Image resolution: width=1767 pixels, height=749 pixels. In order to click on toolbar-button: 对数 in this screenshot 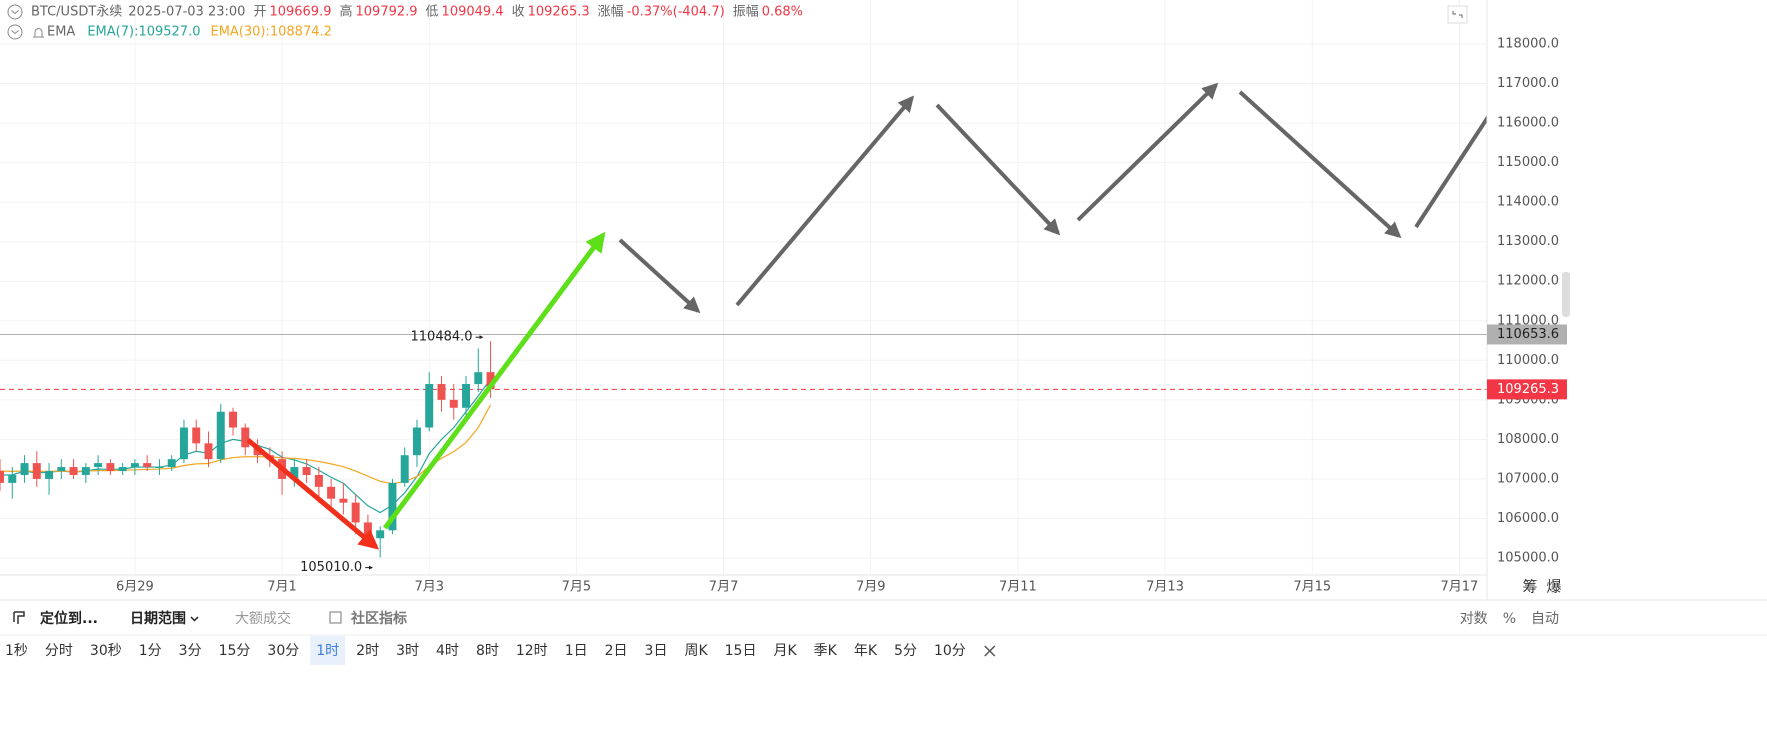, I will do `click(1474, 619)`.